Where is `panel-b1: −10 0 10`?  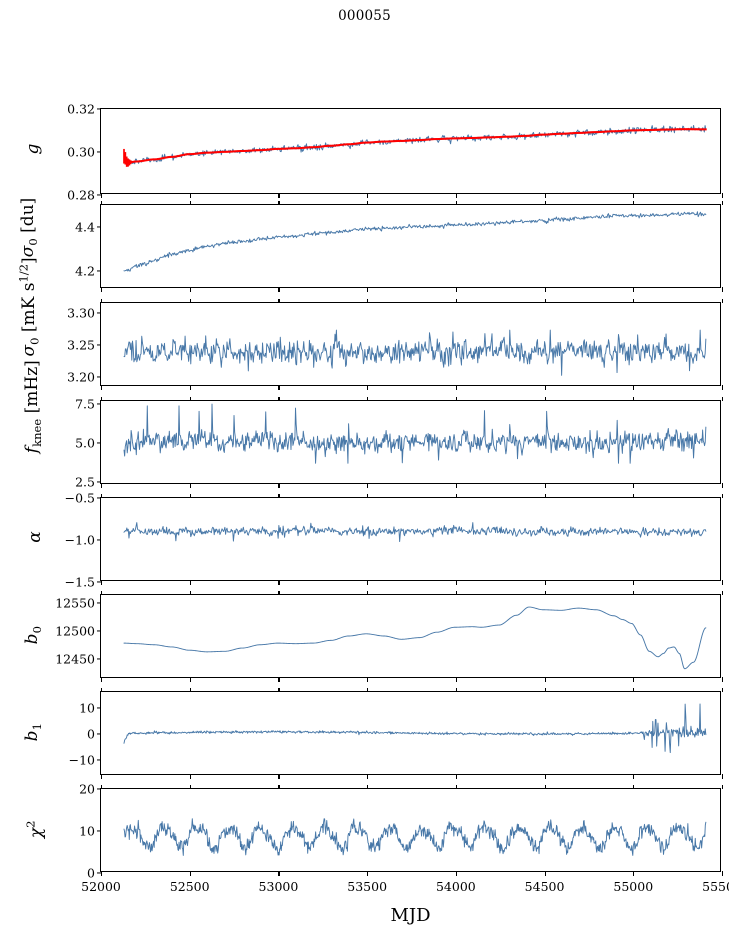 panel-b1: −10 0 10 is located at coordinates (396, 733).